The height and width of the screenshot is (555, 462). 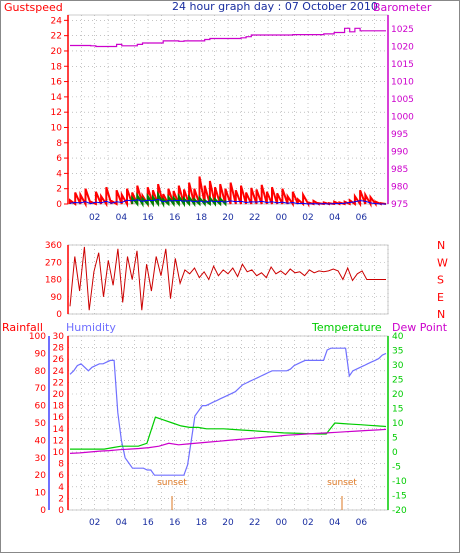 I want to click on gustspeed-axis-title: Gustspeed, so click(x=33, y=7).